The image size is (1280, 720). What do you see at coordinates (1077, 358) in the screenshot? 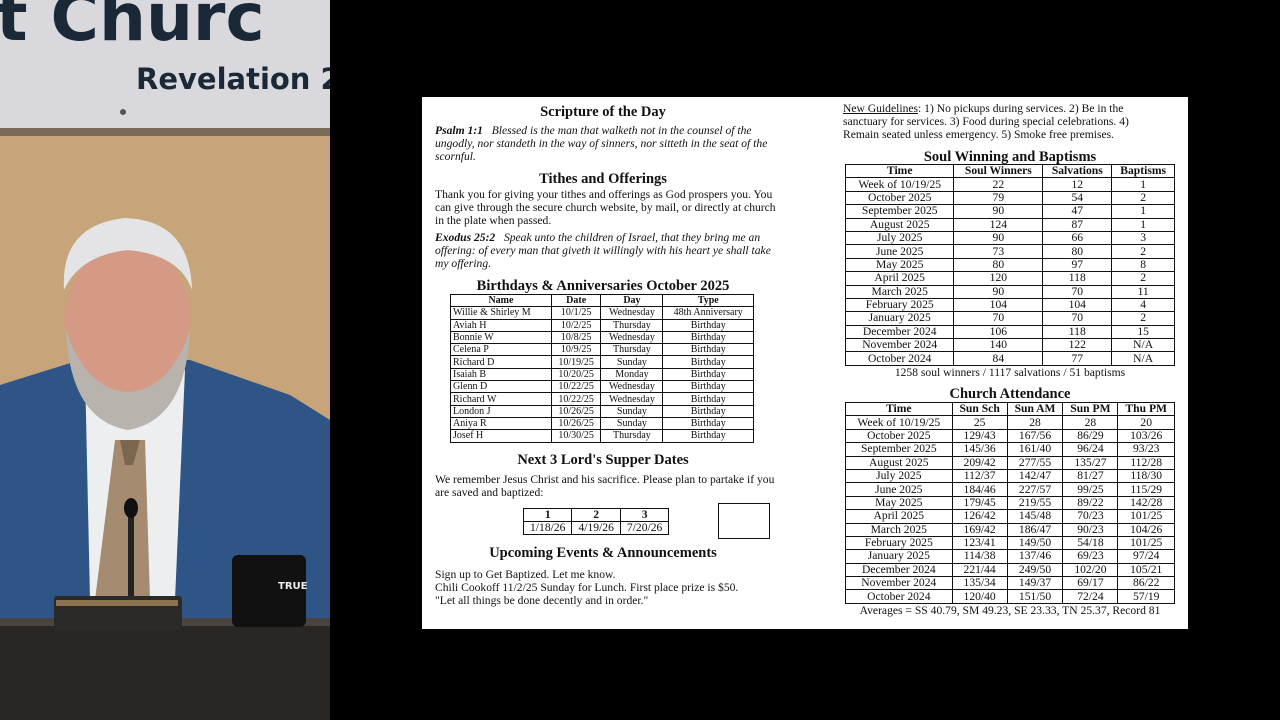
I see `table-cell: 77` at bounding box center [1077, 358].